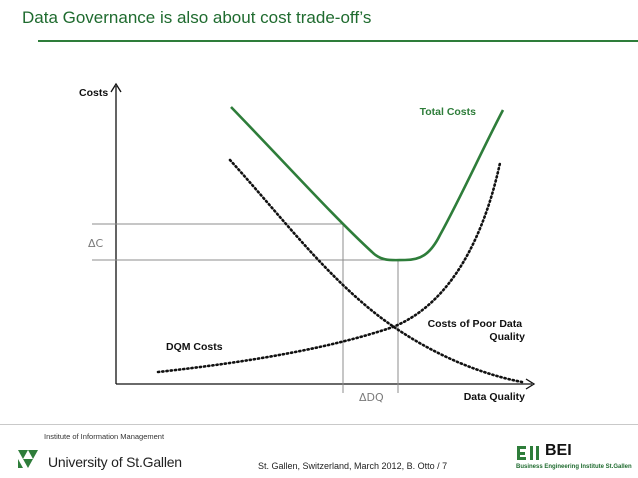  What do you see at coordinates (528, 453) in the screenshot?
I see `bei-logo-icon` at bounding box center [528, 453].